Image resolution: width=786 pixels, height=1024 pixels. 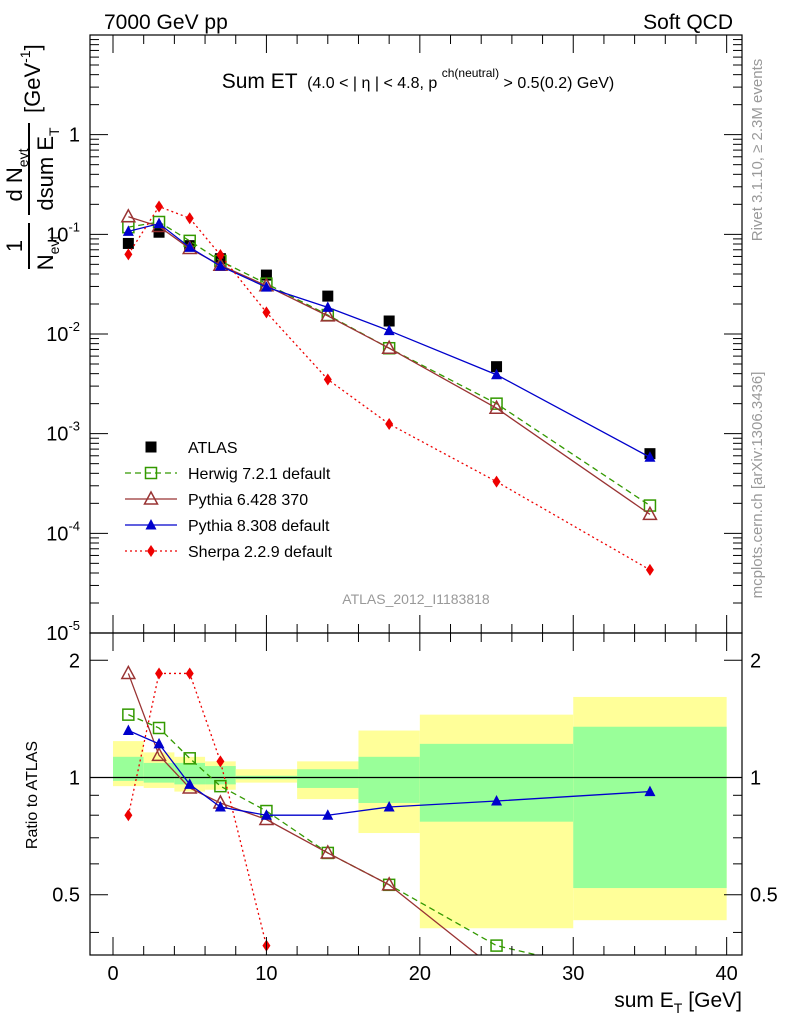 What do you see at coordinates (260, 552) in the screenshot?
I see `legend-label: Sherpa 2.2.9 default` at bounding box center [260, 552].